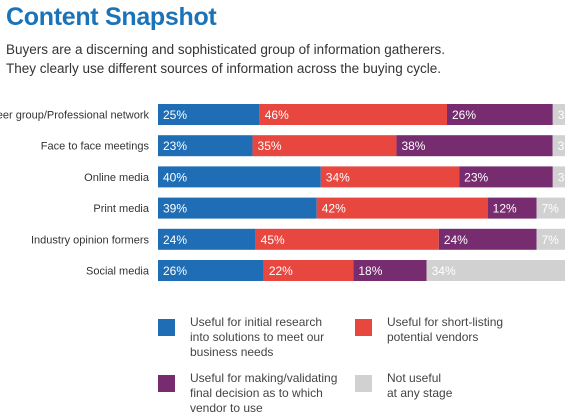  Describe the element at coordinates (370, 271) in the screenshot. I see `bar-value-label: 18%` at that location.